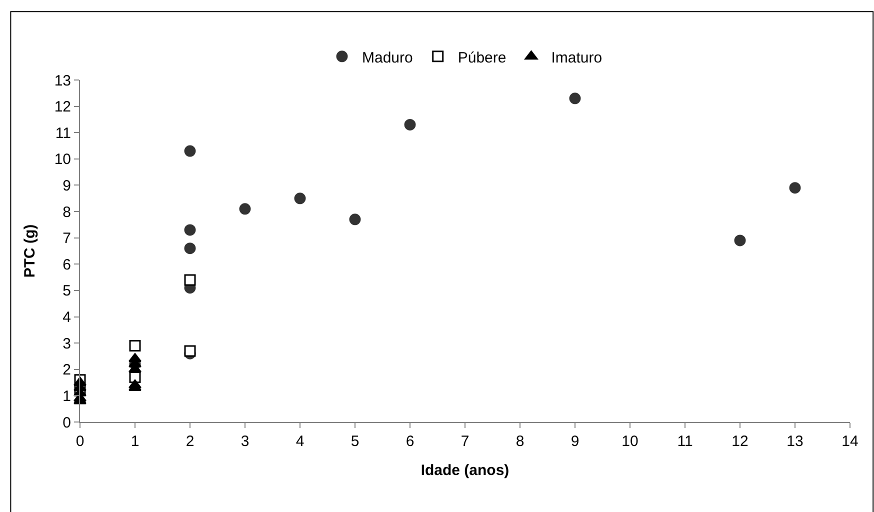 The width and height of the screenshot is (874, 512). What do you see at coordinates (66, 423) in the screenshot?
I see `y-tick-label: 0` at bounding box center [66, 423].